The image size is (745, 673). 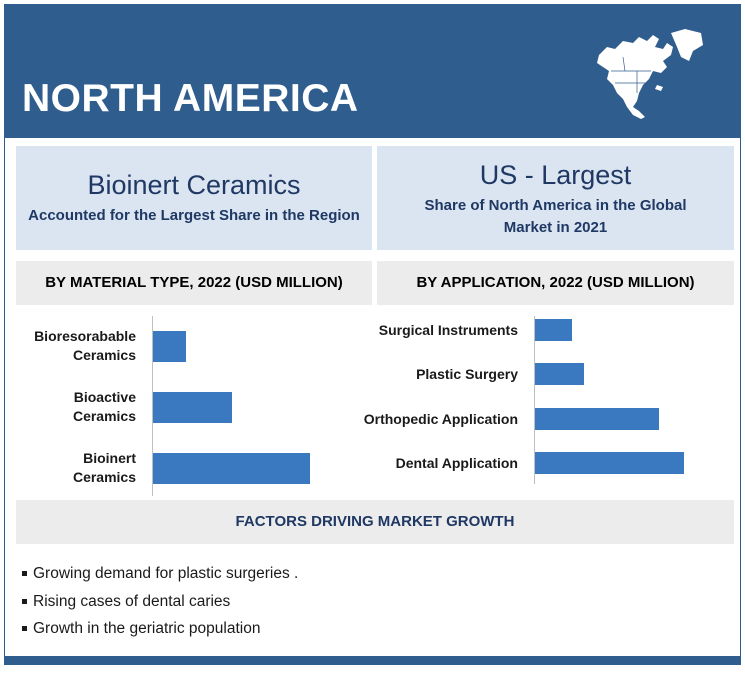 I want to click on material-chart-title: BY MATERIAL TYPE, 2022 (USD MILLION), so click(x=194, y=283).